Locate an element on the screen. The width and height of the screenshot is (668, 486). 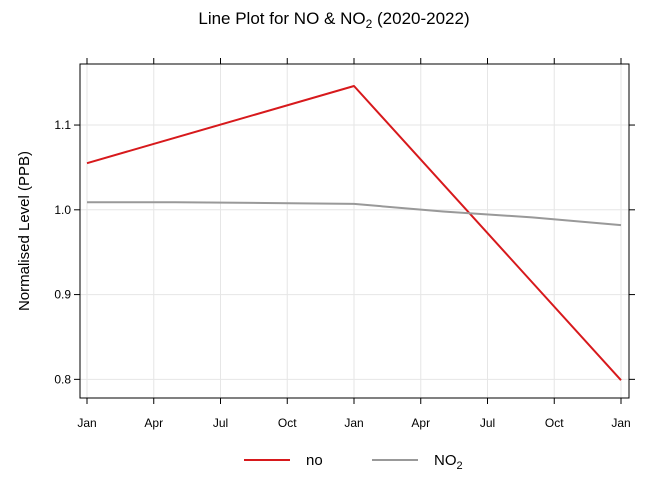
chart-title: Line Plot for NO & NO2 (2020-2022) is located at coordinates (333, 20).